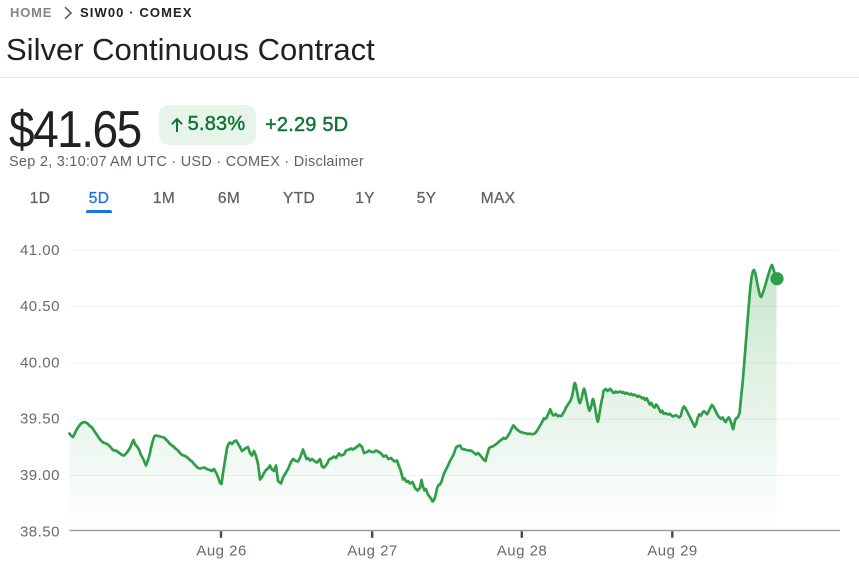  Describe the element at coordinates (672, 551) in the screenshot. I see `svg-text: Aug 29` at that location.